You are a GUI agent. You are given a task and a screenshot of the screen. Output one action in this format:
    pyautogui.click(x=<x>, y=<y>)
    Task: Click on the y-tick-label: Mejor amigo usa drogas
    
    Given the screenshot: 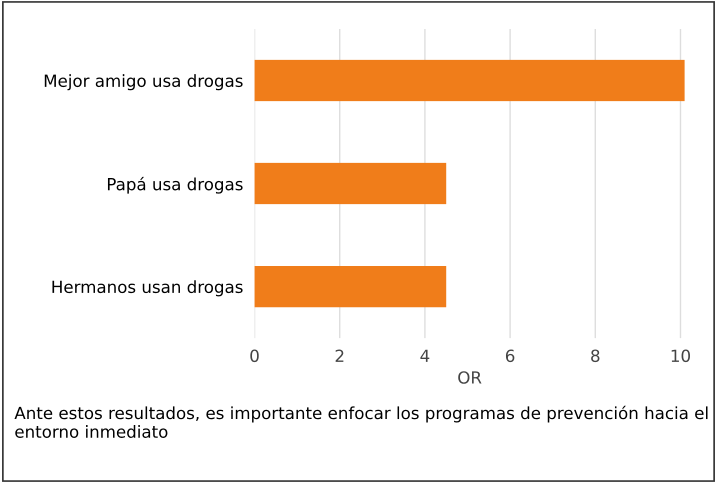 What is the action you would take?
    pyautogui.click(x=143, y=82)
    